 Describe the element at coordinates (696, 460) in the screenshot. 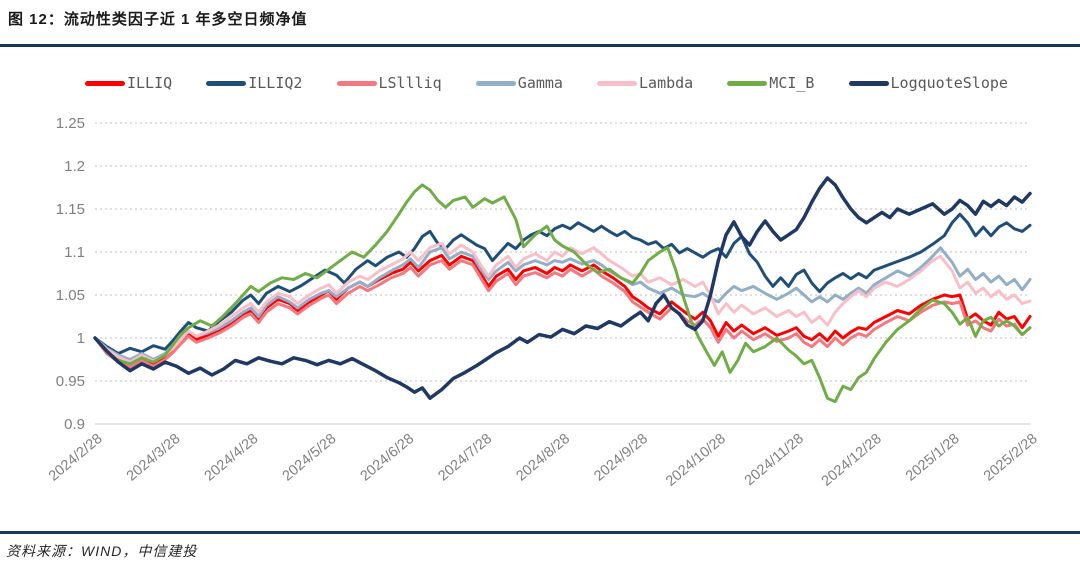

I see `x-axis-tick-label: 2024/10/28` at that location.